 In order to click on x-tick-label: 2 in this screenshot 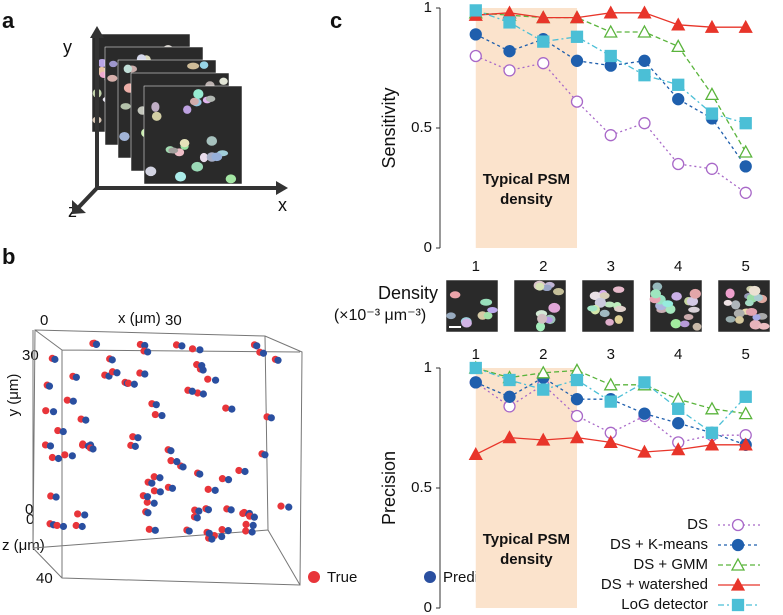, I will do `click(543, 266)`.